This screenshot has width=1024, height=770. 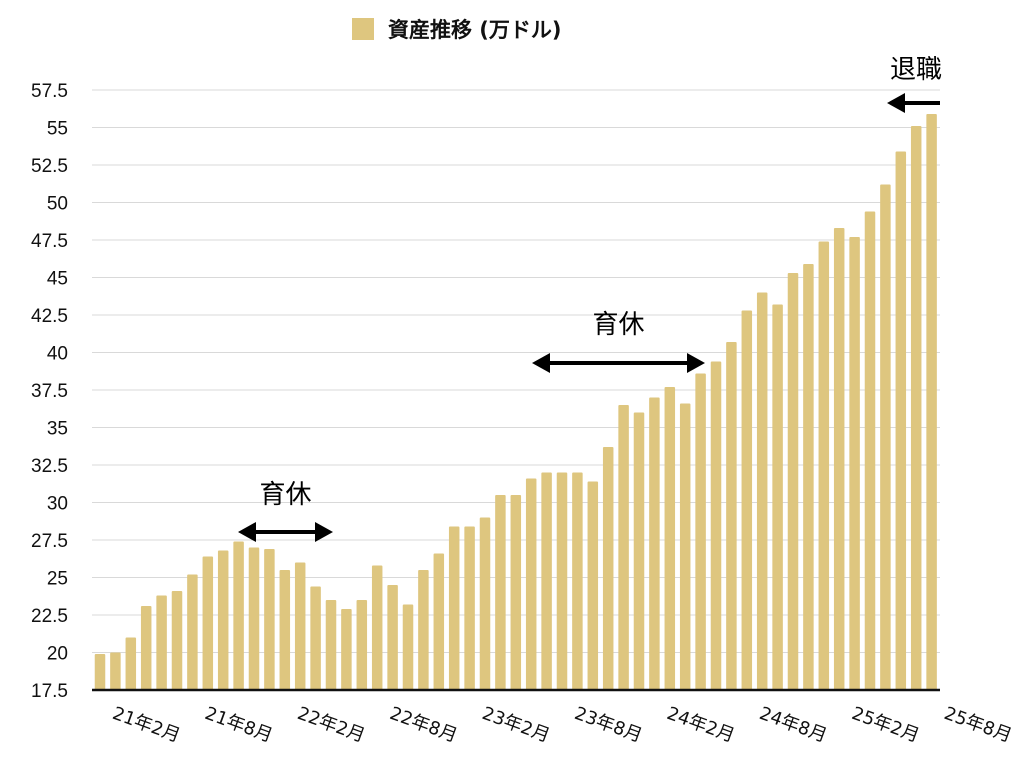 I want to click on legend: 資産推移 (万ドル), so click(x=457, y=29).